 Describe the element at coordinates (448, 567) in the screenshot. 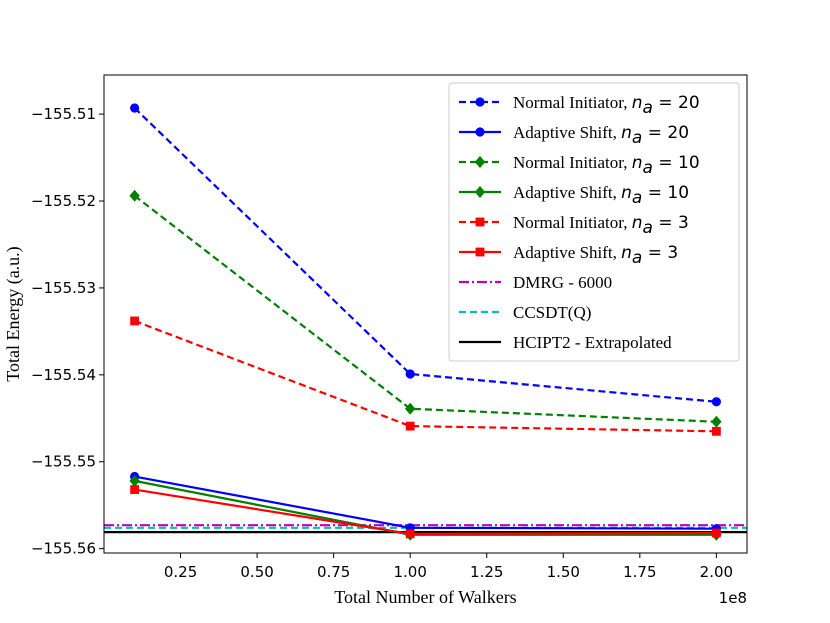

I see `x-axis-ticks: 0.25 0.50 0.75 1.00 1.25 1.50 1.75 2.00` at that location.